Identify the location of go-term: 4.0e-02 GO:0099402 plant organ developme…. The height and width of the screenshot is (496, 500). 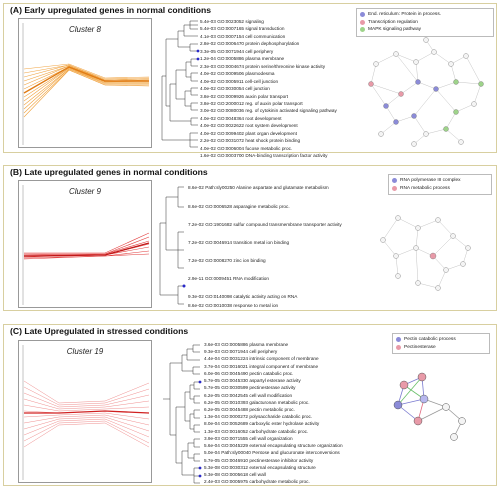
(248, 133).